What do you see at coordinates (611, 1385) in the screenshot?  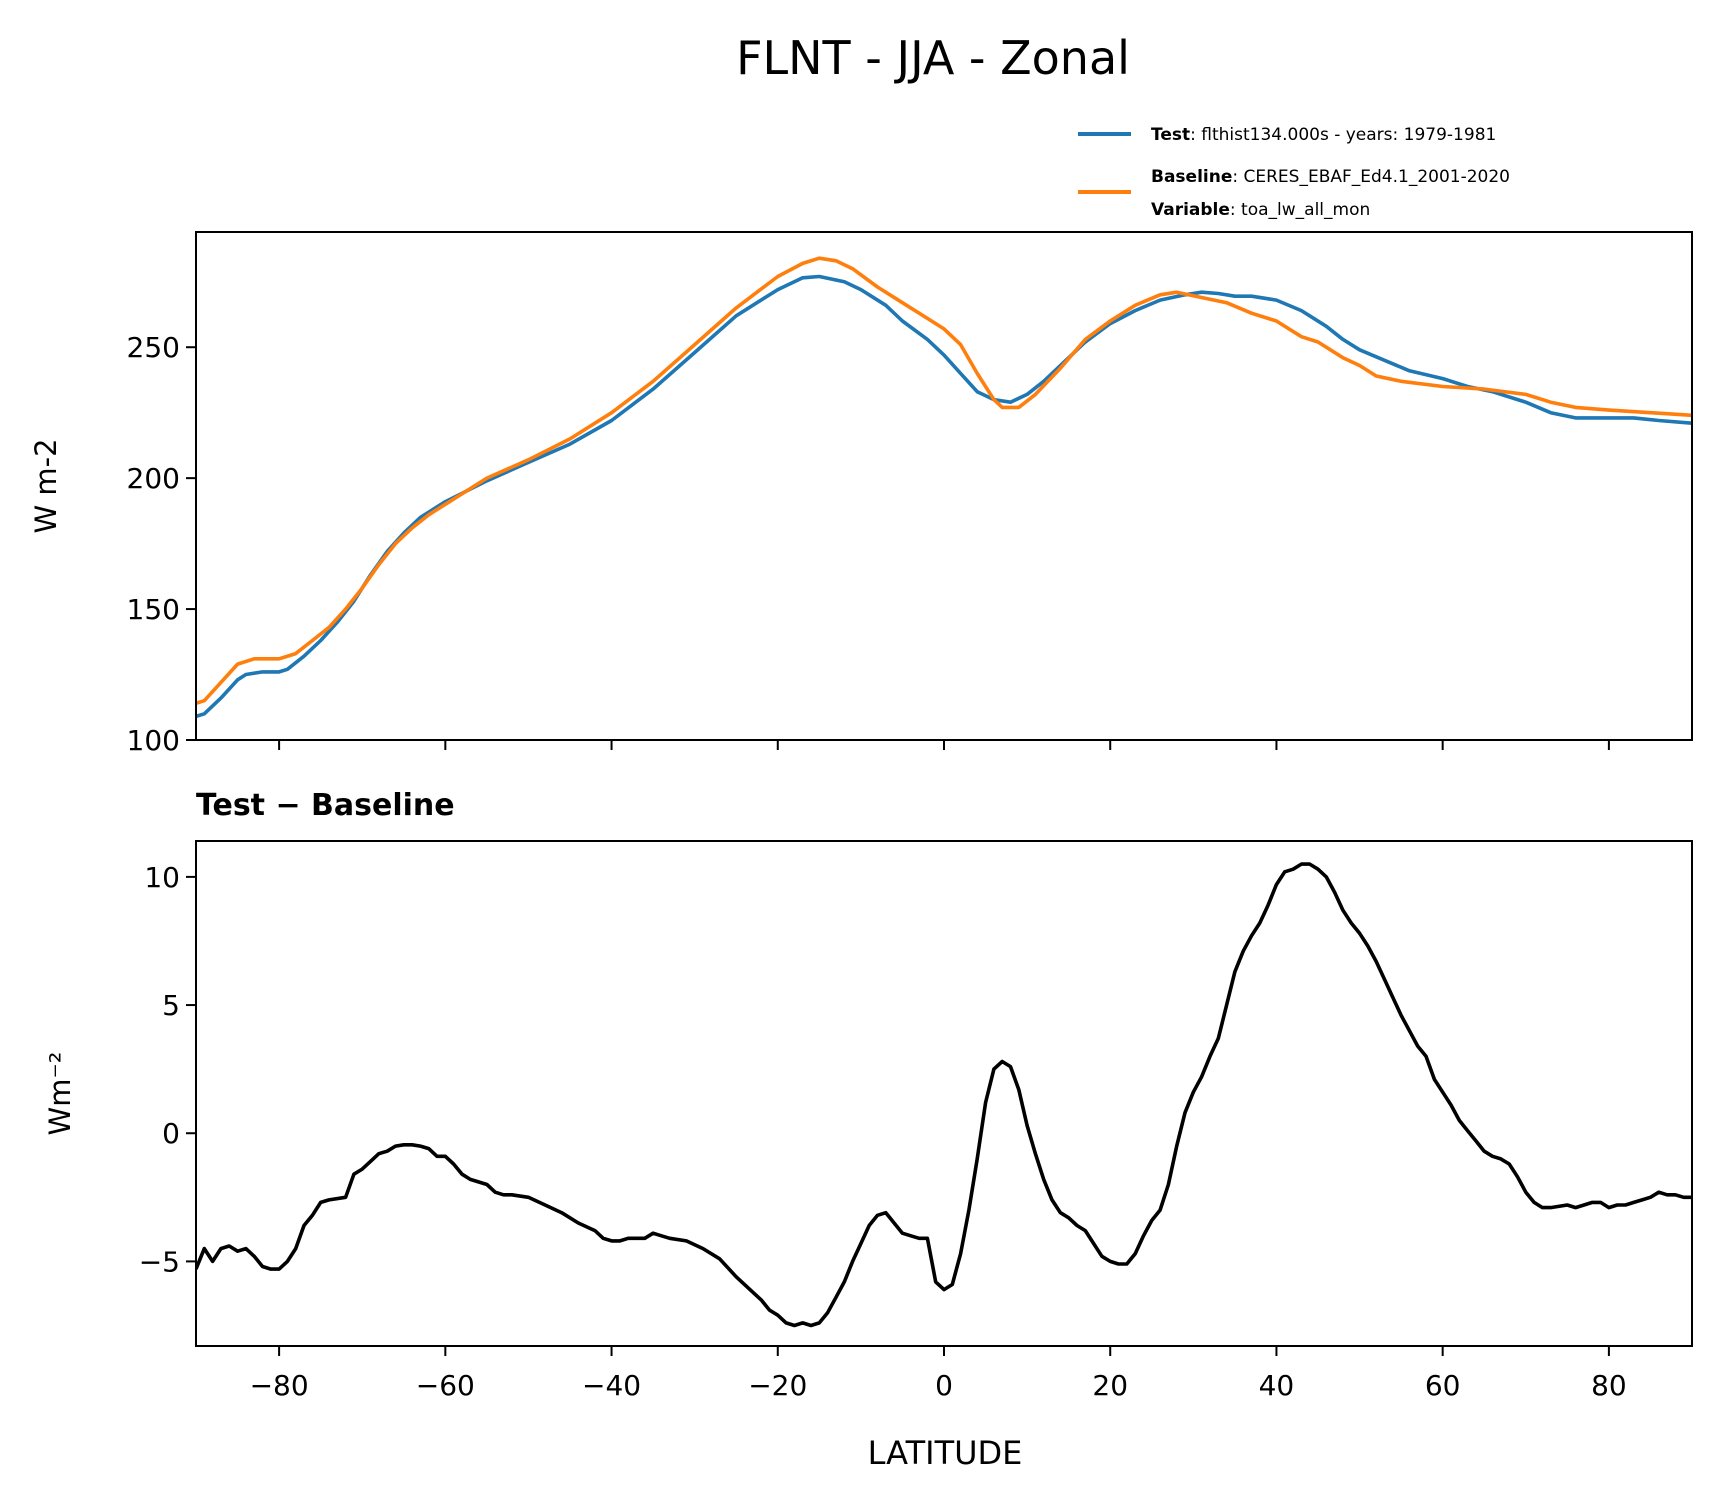 I see `bottom-x-tick-label: −40` at bounding box center [611, 1385].